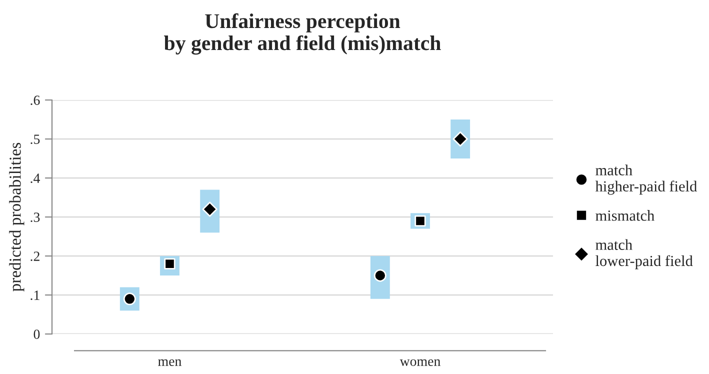  What do you see at coordinates (644, 254) in the screenshot?
I see `legend-label: match lower-paid field` at bounding box center [644, 254].